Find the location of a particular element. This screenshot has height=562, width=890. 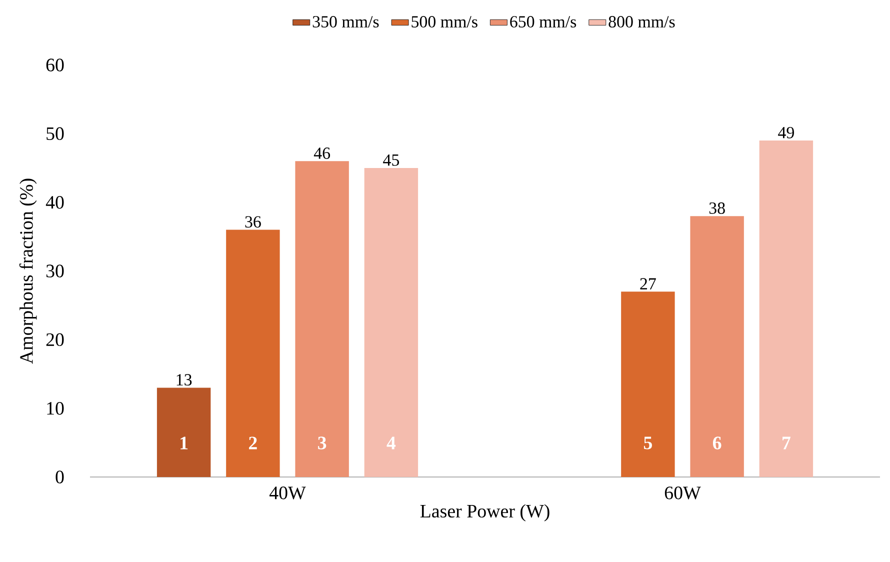

annotation: 3 is located at coordinates (322, 443).